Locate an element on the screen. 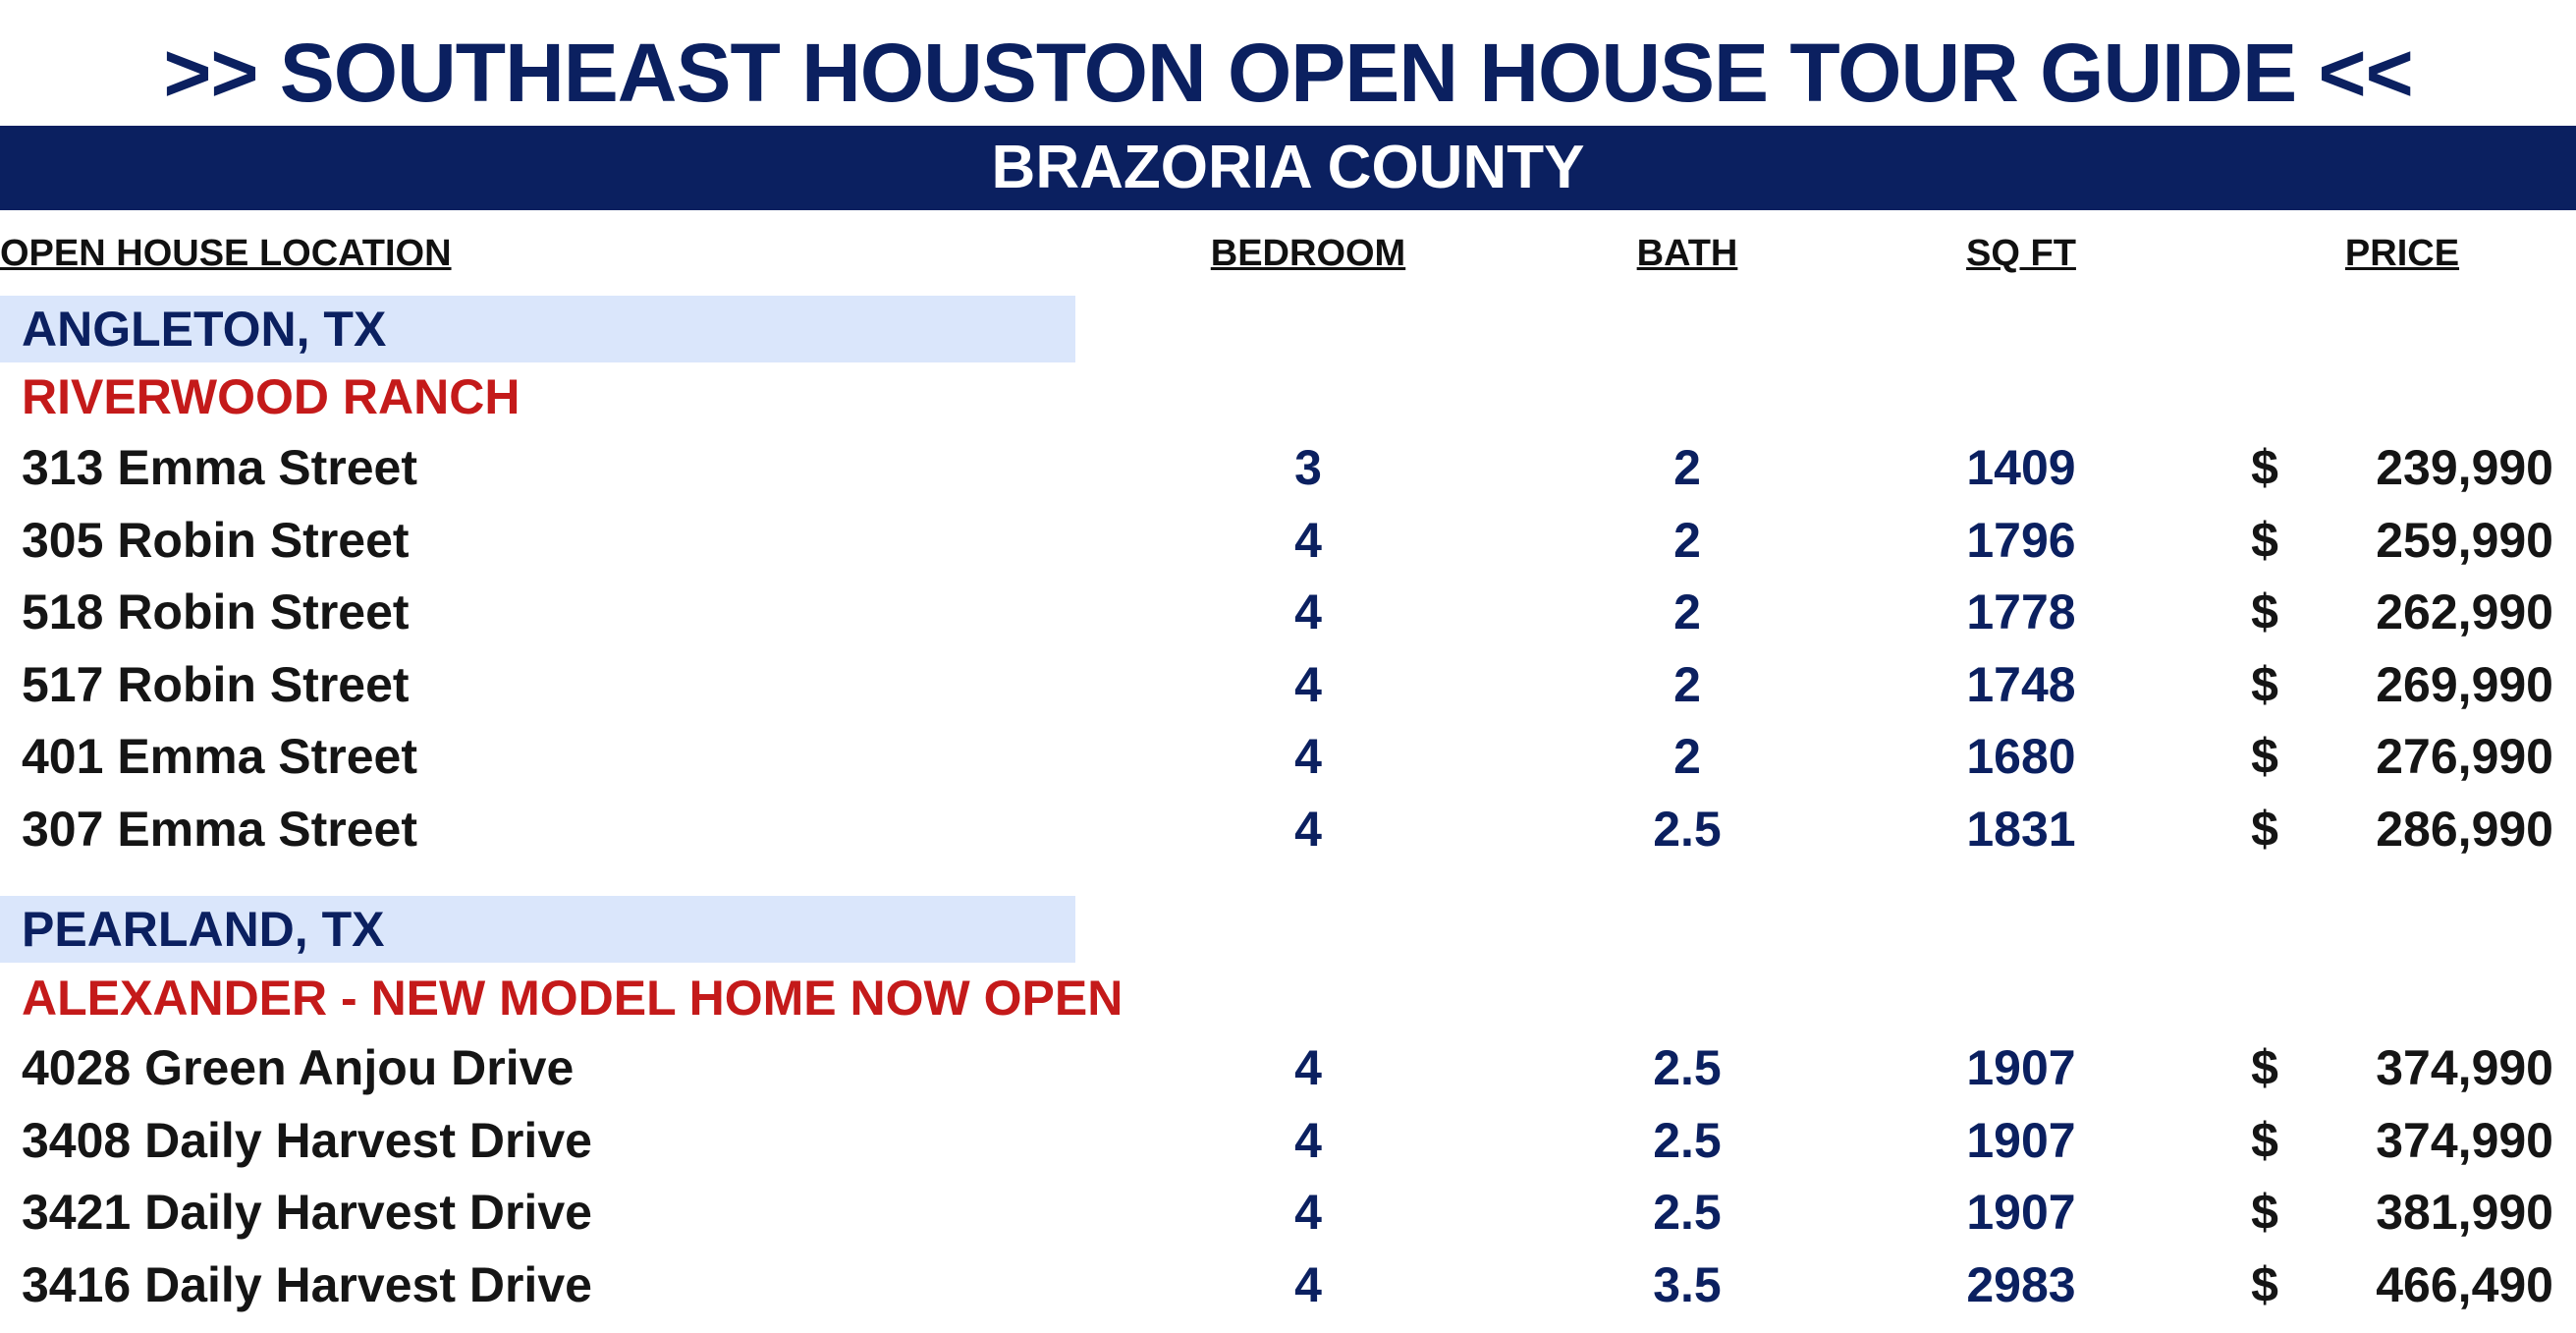  listing-address: 313 Emma Street is located at coordinates (220, 467).